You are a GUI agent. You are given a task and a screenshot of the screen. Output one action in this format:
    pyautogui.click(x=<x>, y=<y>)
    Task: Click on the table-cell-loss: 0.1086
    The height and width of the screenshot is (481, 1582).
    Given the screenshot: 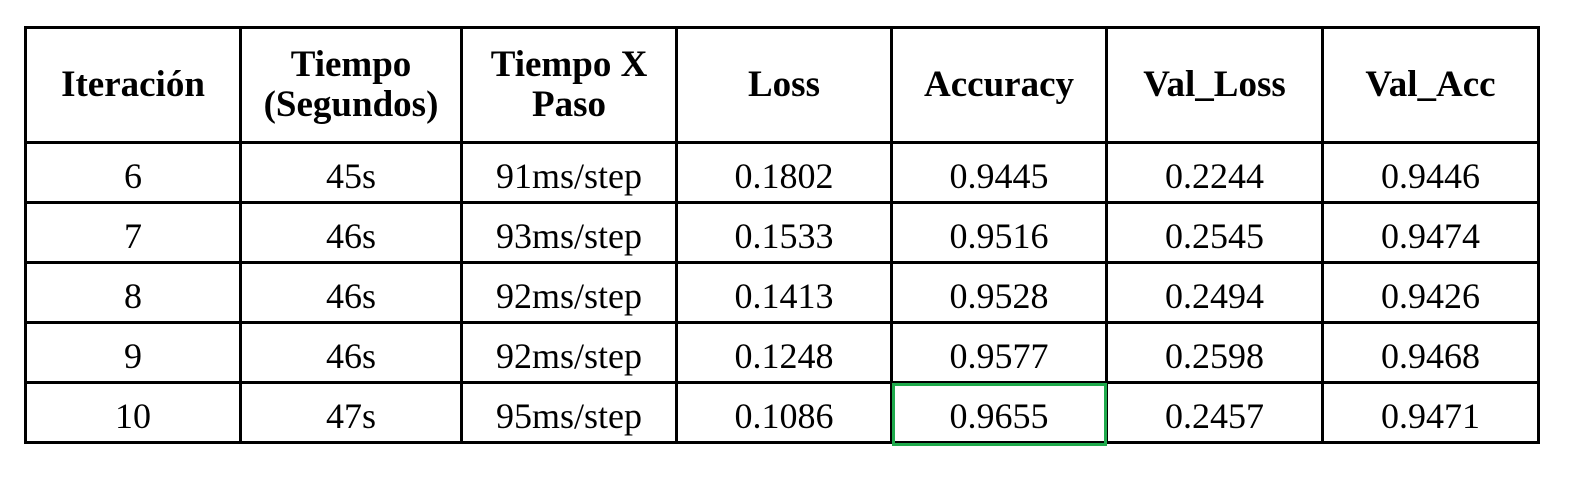 What is the action you would take?
    pyautogui.click(x=784, y=412)
    